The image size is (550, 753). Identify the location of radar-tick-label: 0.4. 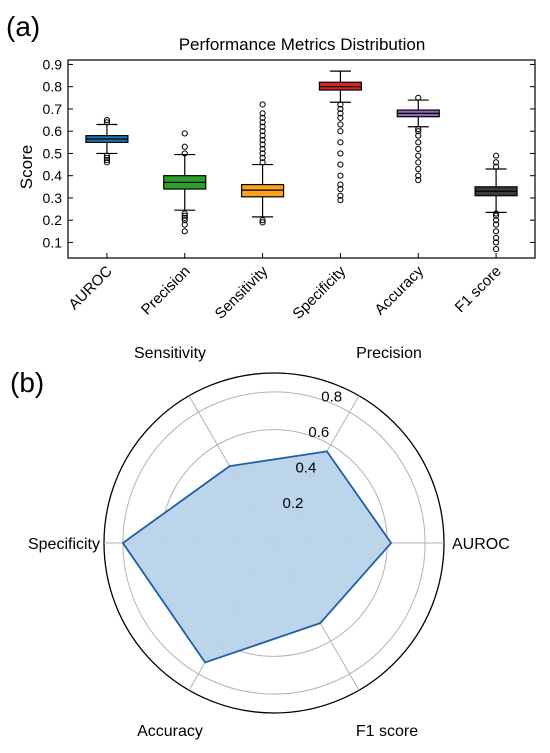
(305, 467).